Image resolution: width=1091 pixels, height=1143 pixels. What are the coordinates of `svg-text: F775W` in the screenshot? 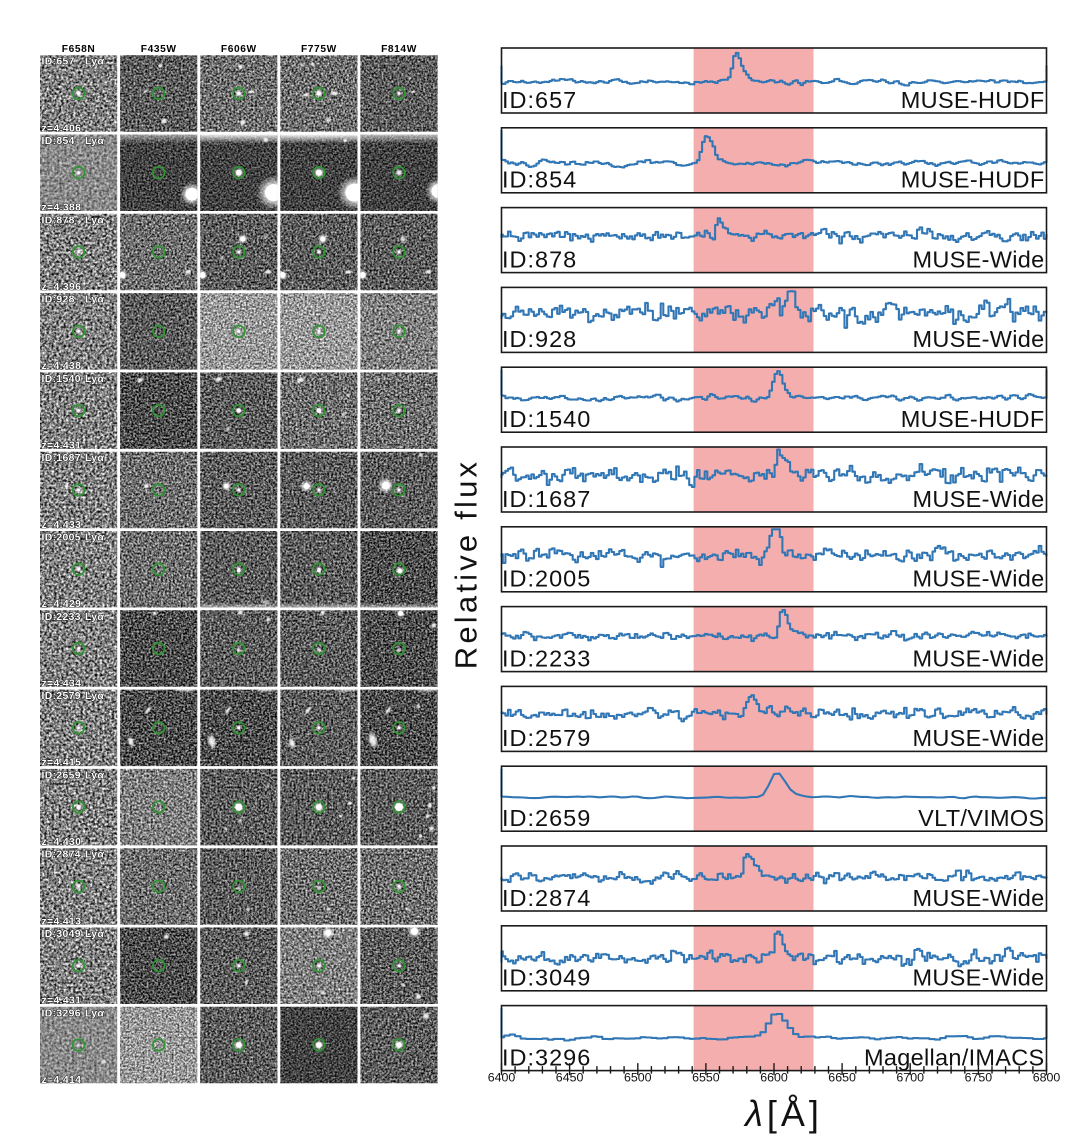 It's located at (319, 49).